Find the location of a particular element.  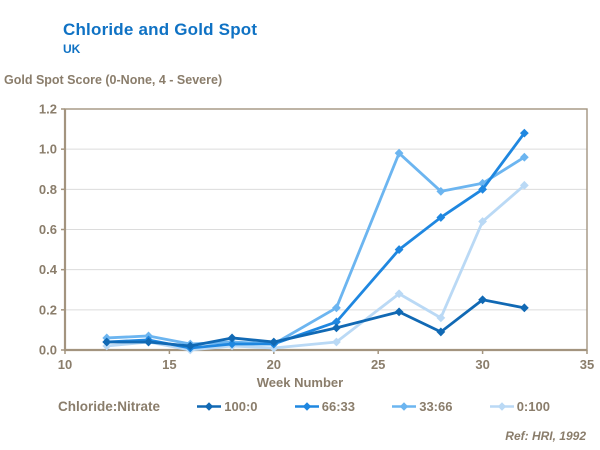

x-tick-label: 25 is located at coordinates (378, 364).